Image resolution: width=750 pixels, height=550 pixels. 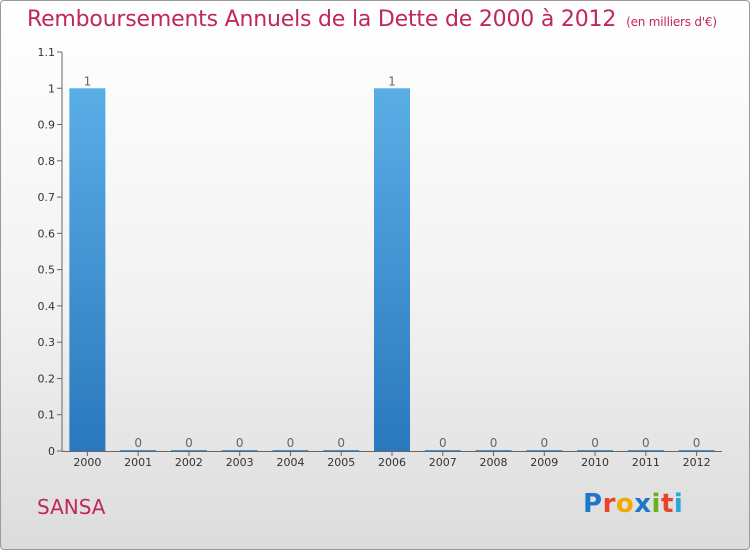 I want to click on logo-letter: r, so click(x=609, y=504).